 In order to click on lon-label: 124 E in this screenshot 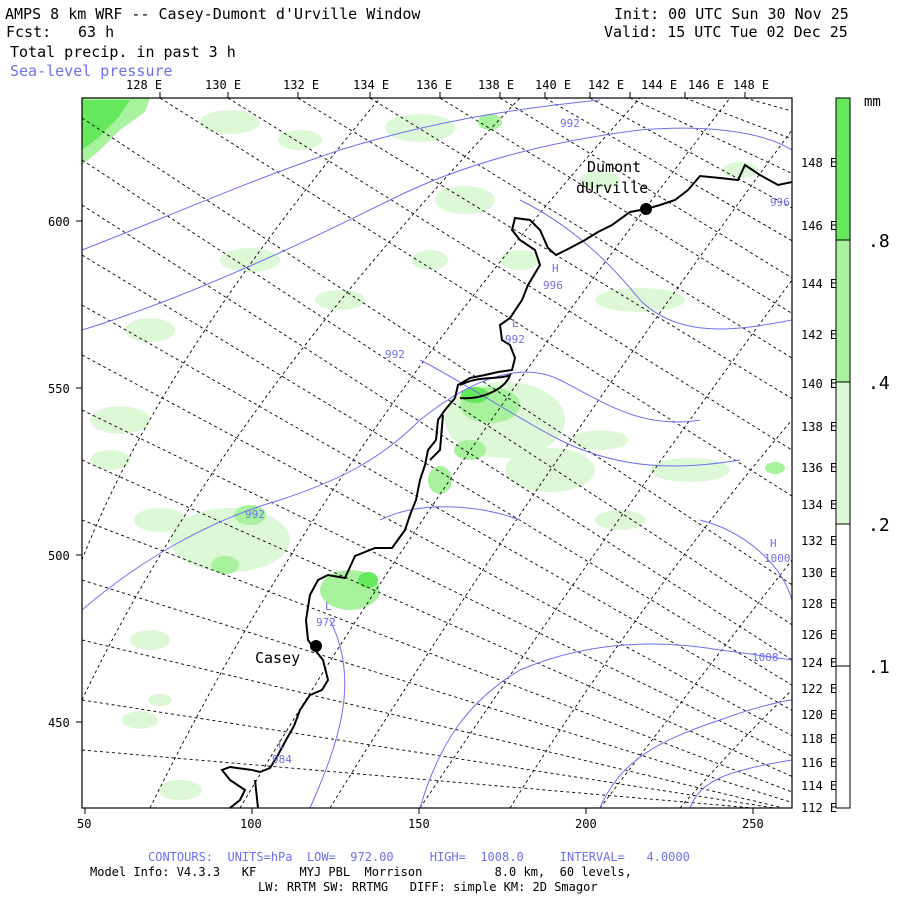, I will do `click(819, 663)`.